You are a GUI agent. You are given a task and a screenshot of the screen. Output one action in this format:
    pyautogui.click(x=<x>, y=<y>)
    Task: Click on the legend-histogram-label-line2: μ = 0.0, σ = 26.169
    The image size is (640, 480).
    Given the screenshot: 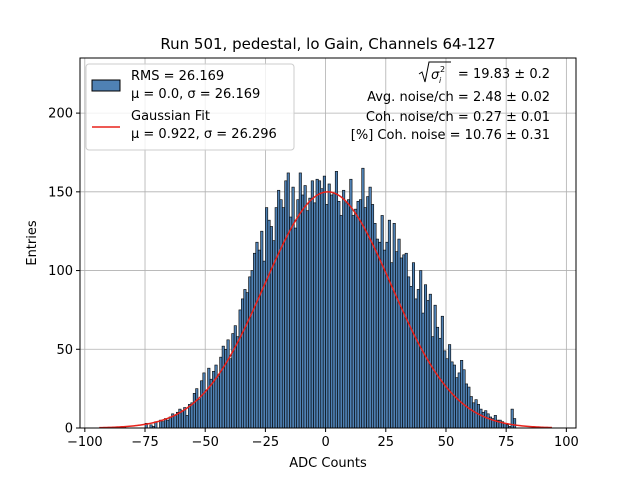 What is the action you would take?
    pyautogui.click(x=195, y=94)
    